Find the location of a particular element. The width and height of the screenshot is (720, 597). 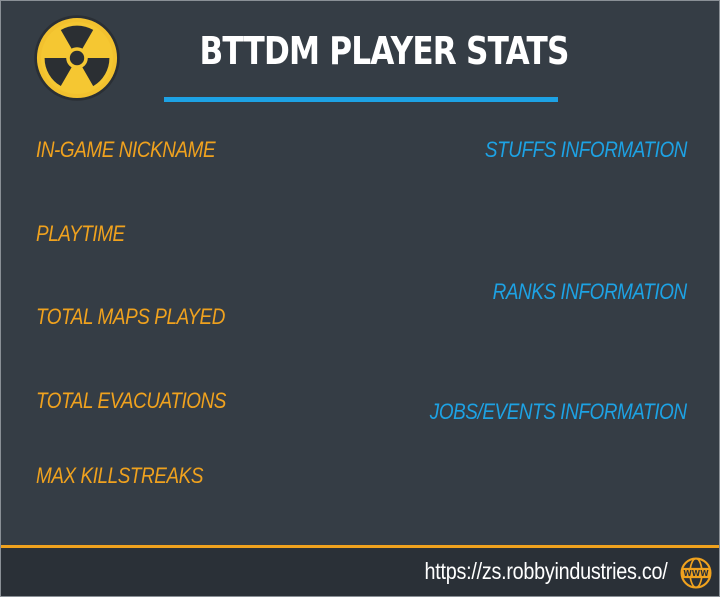

radiation-icon is located at coordinates (77, 58).